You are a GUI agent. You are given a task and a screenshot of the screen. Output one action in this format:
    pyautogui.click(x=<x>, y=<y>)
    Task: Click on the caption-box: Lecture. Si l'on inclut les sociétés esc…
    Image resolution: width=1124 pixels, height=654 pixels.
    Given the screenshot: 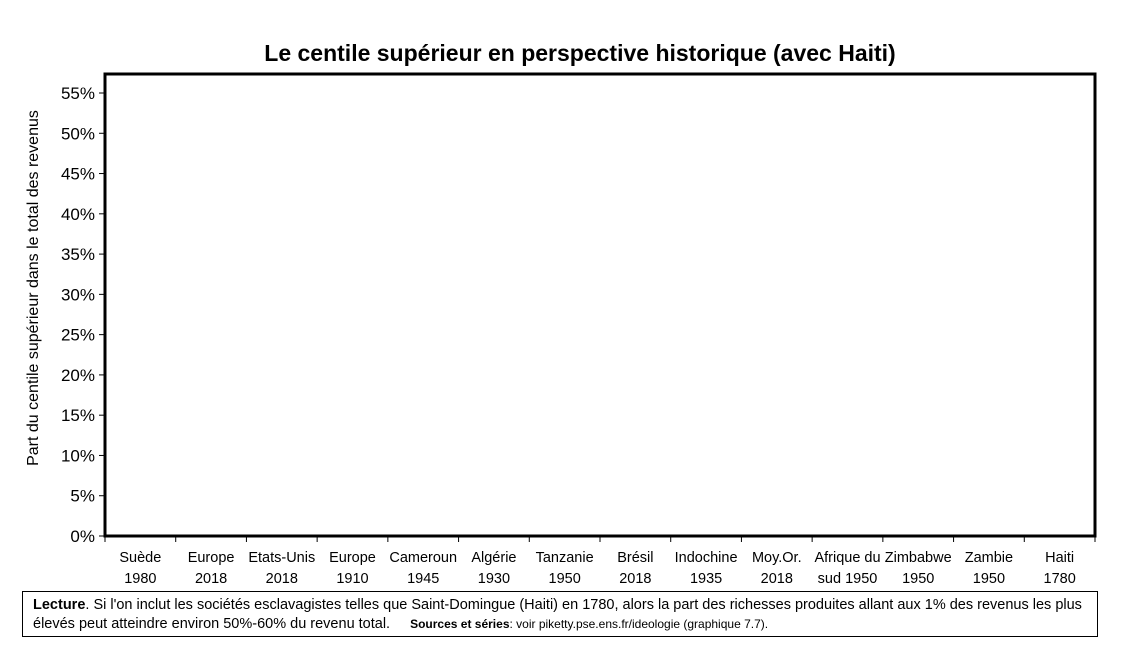 What is the action you would take?
    pyautogui.click(x=560, y=614)
    